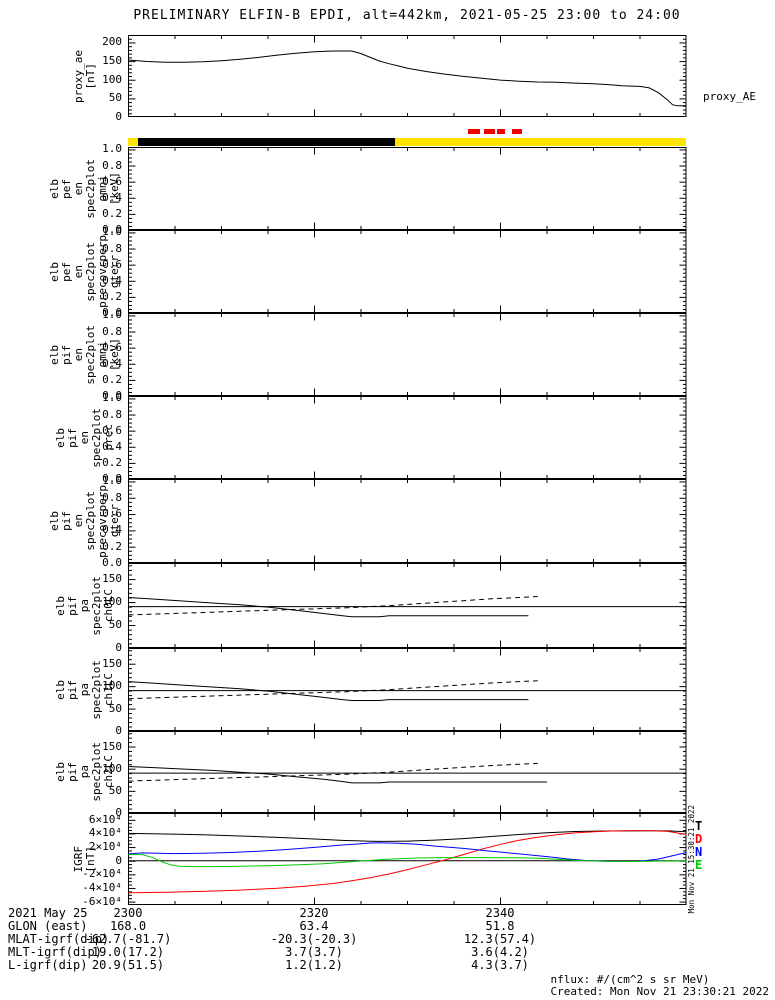 This screenshot has height=1000, width=775. Describe the element at coordinates (112, 363) in the screenshot. I see `ytick-label-pif_omni: 0.4` at that location.